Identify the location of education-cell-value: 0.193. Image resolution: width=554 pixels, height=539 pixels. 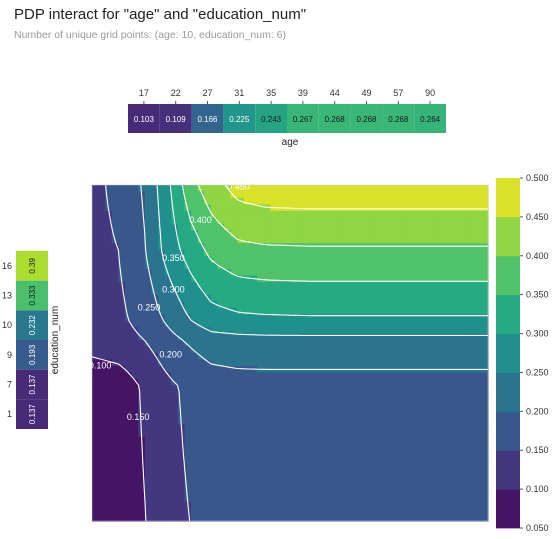
(32, 354).